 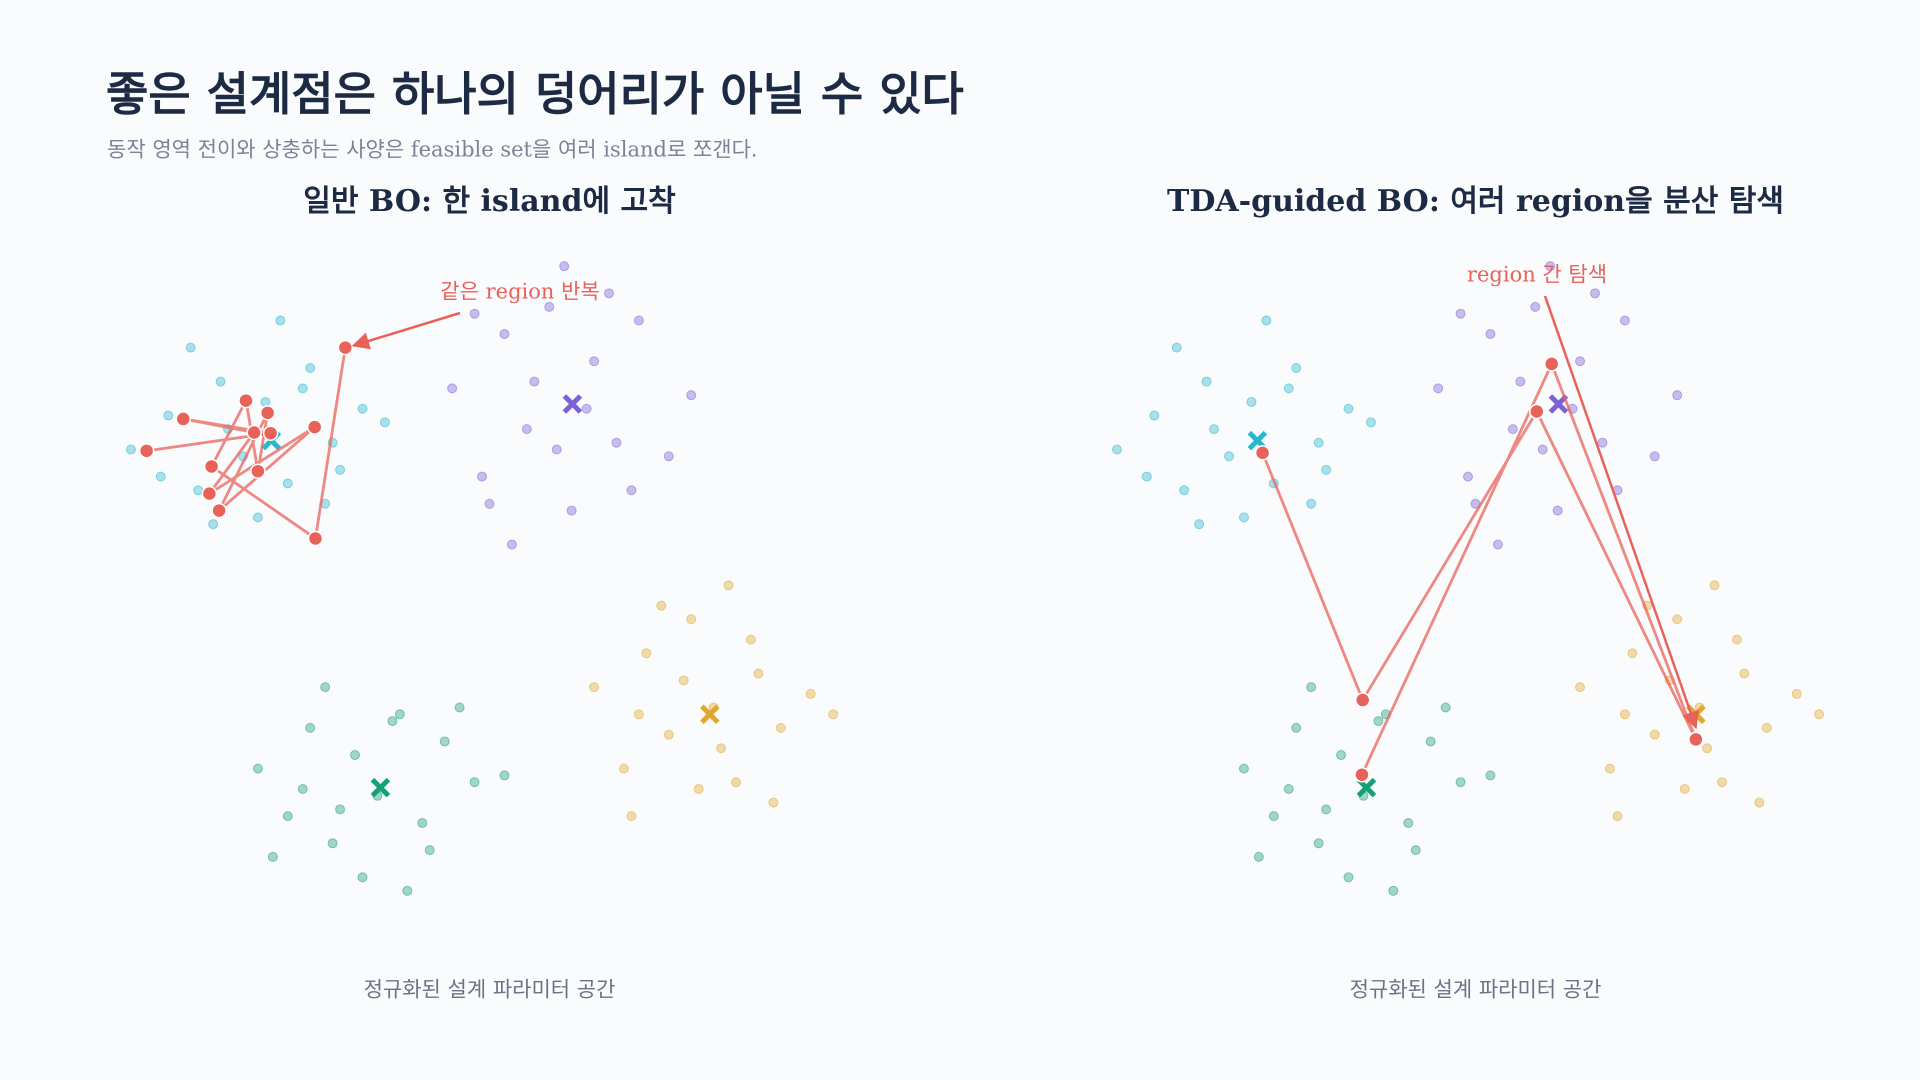 I want to click on trajectory-line, so click(x=1479, y=568).